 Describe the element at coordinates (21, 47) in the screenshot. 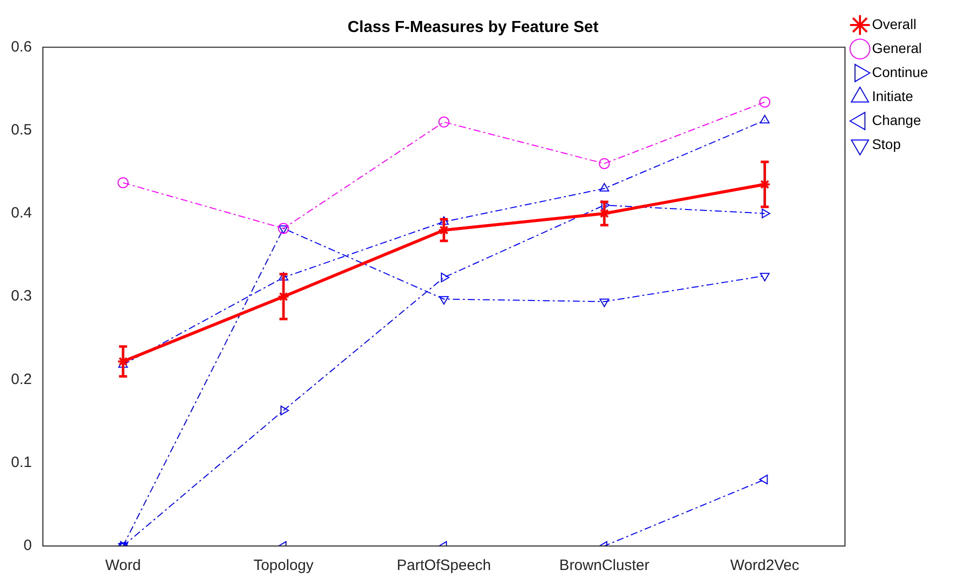

I see `y-tick-label: 0.6` at that location.